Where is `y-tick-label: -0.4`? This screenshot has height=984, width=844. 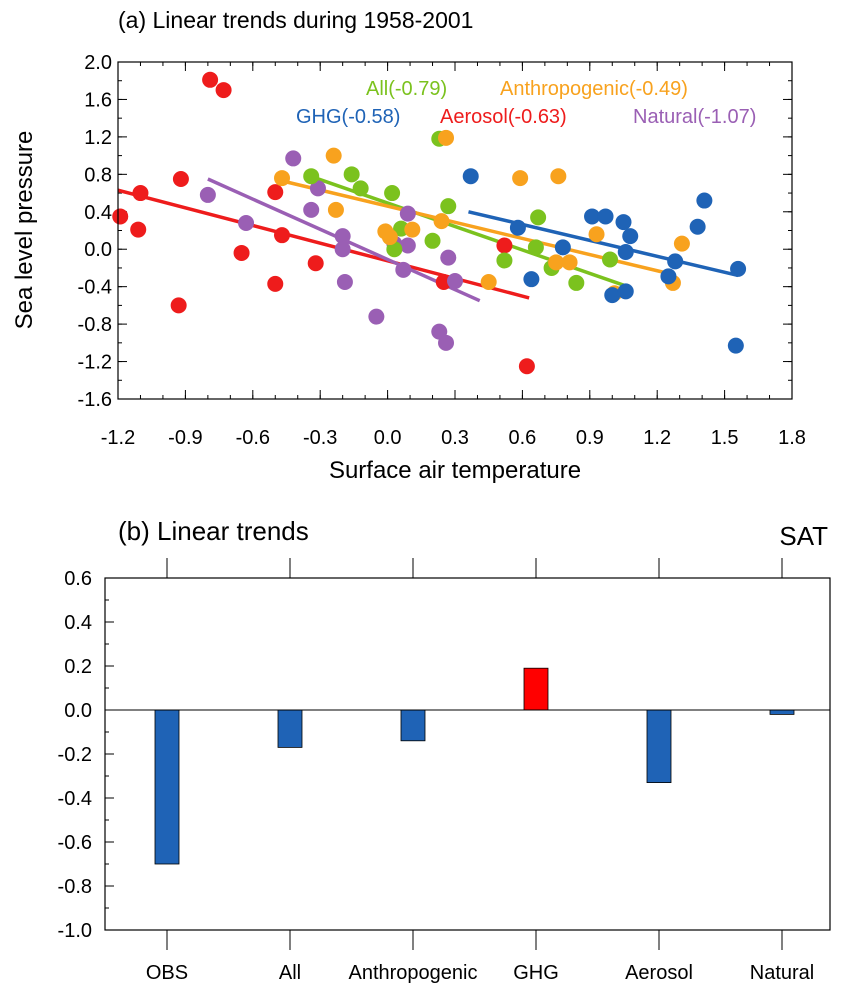
y-tick-label: -0.4 is located at coordinates (95, 288).